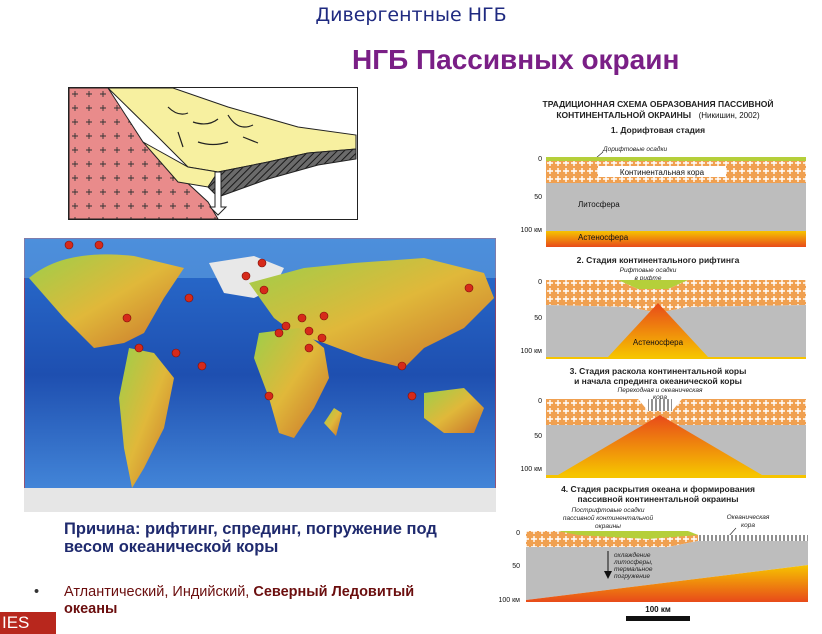 This screenshot has width=822, height=634. I want to click on page-title: НГБ Пассивных окраин, so click(516, 59).